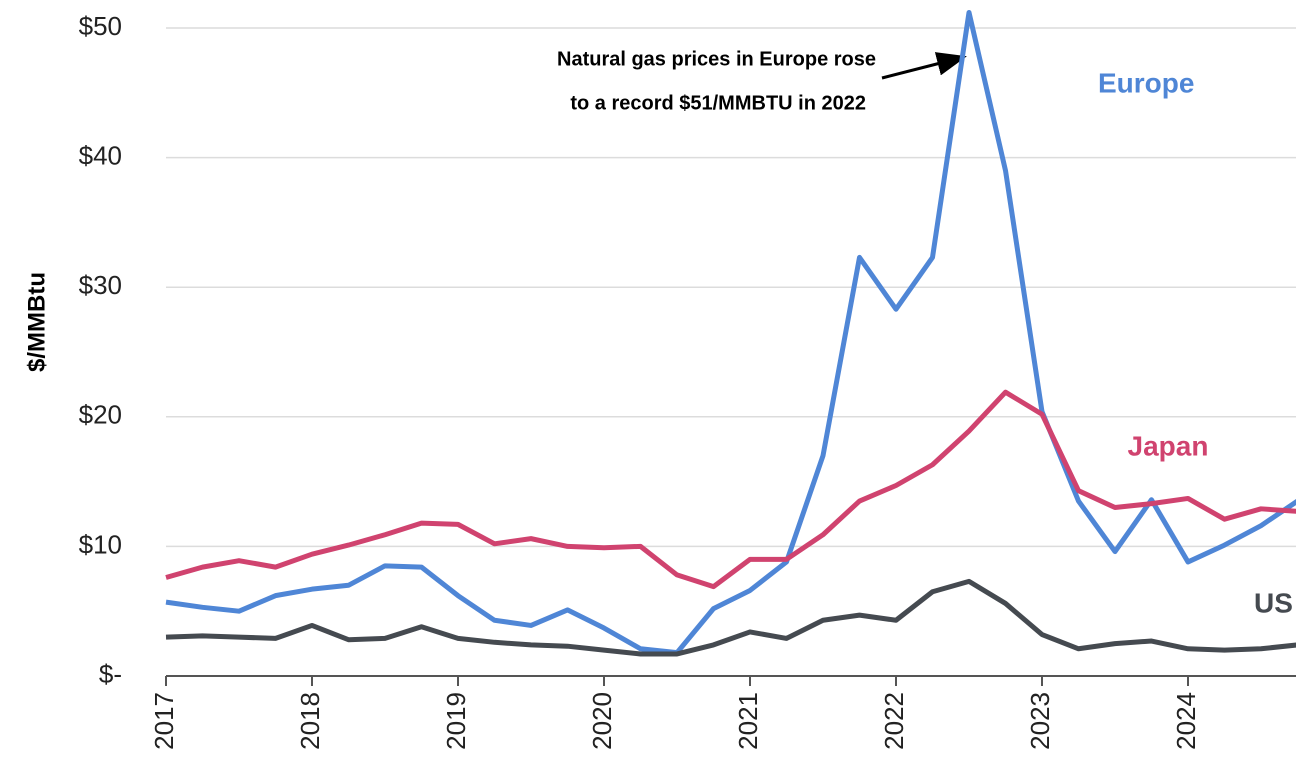 Image resolution: width=1296 pixels, height=779 pixels. Describe the element at coordinates (1186, 721) in the screenshot. I see `x-tick-label: 2024` at that location.